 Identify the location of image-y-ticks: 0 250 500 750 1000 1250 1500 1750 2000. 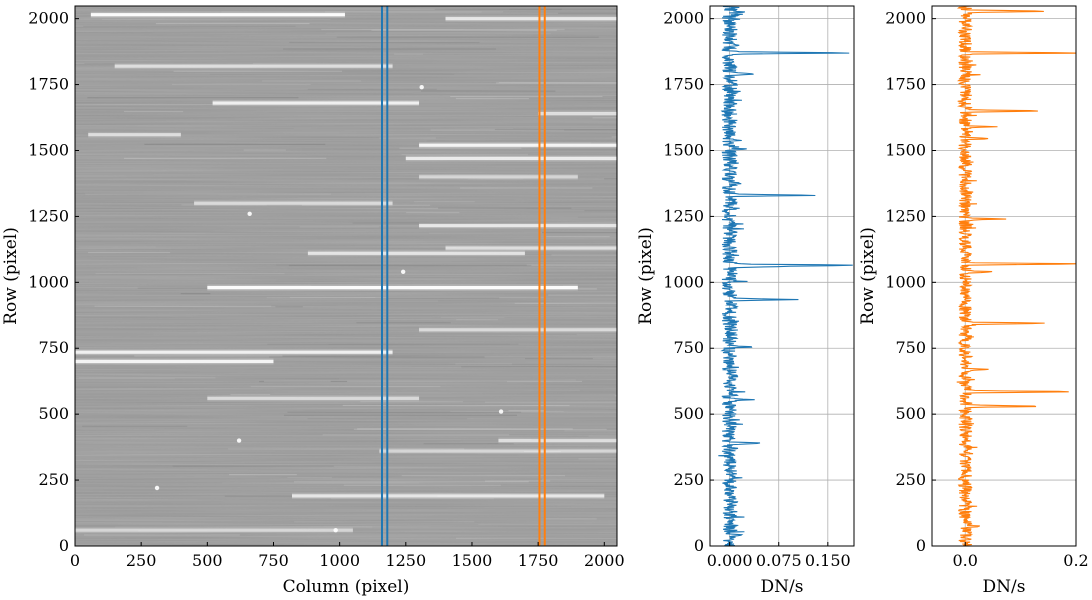
(53, 282).